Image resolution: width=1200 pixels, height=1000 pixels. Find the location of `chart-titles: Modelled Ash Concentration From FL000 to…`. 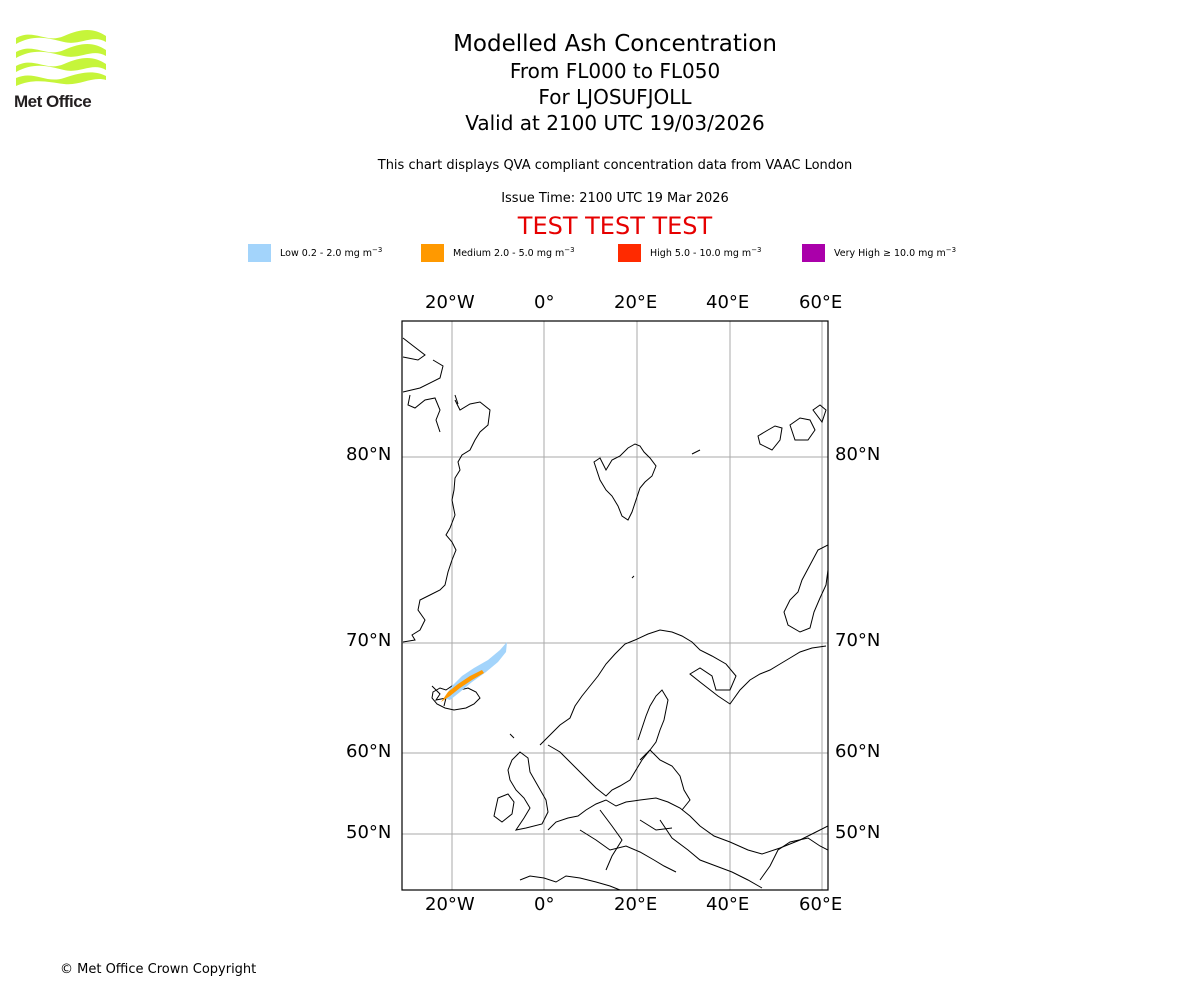

chart-titles: Modelled Ash Concentration From FL000 to… is located at coordinates (600, 83).